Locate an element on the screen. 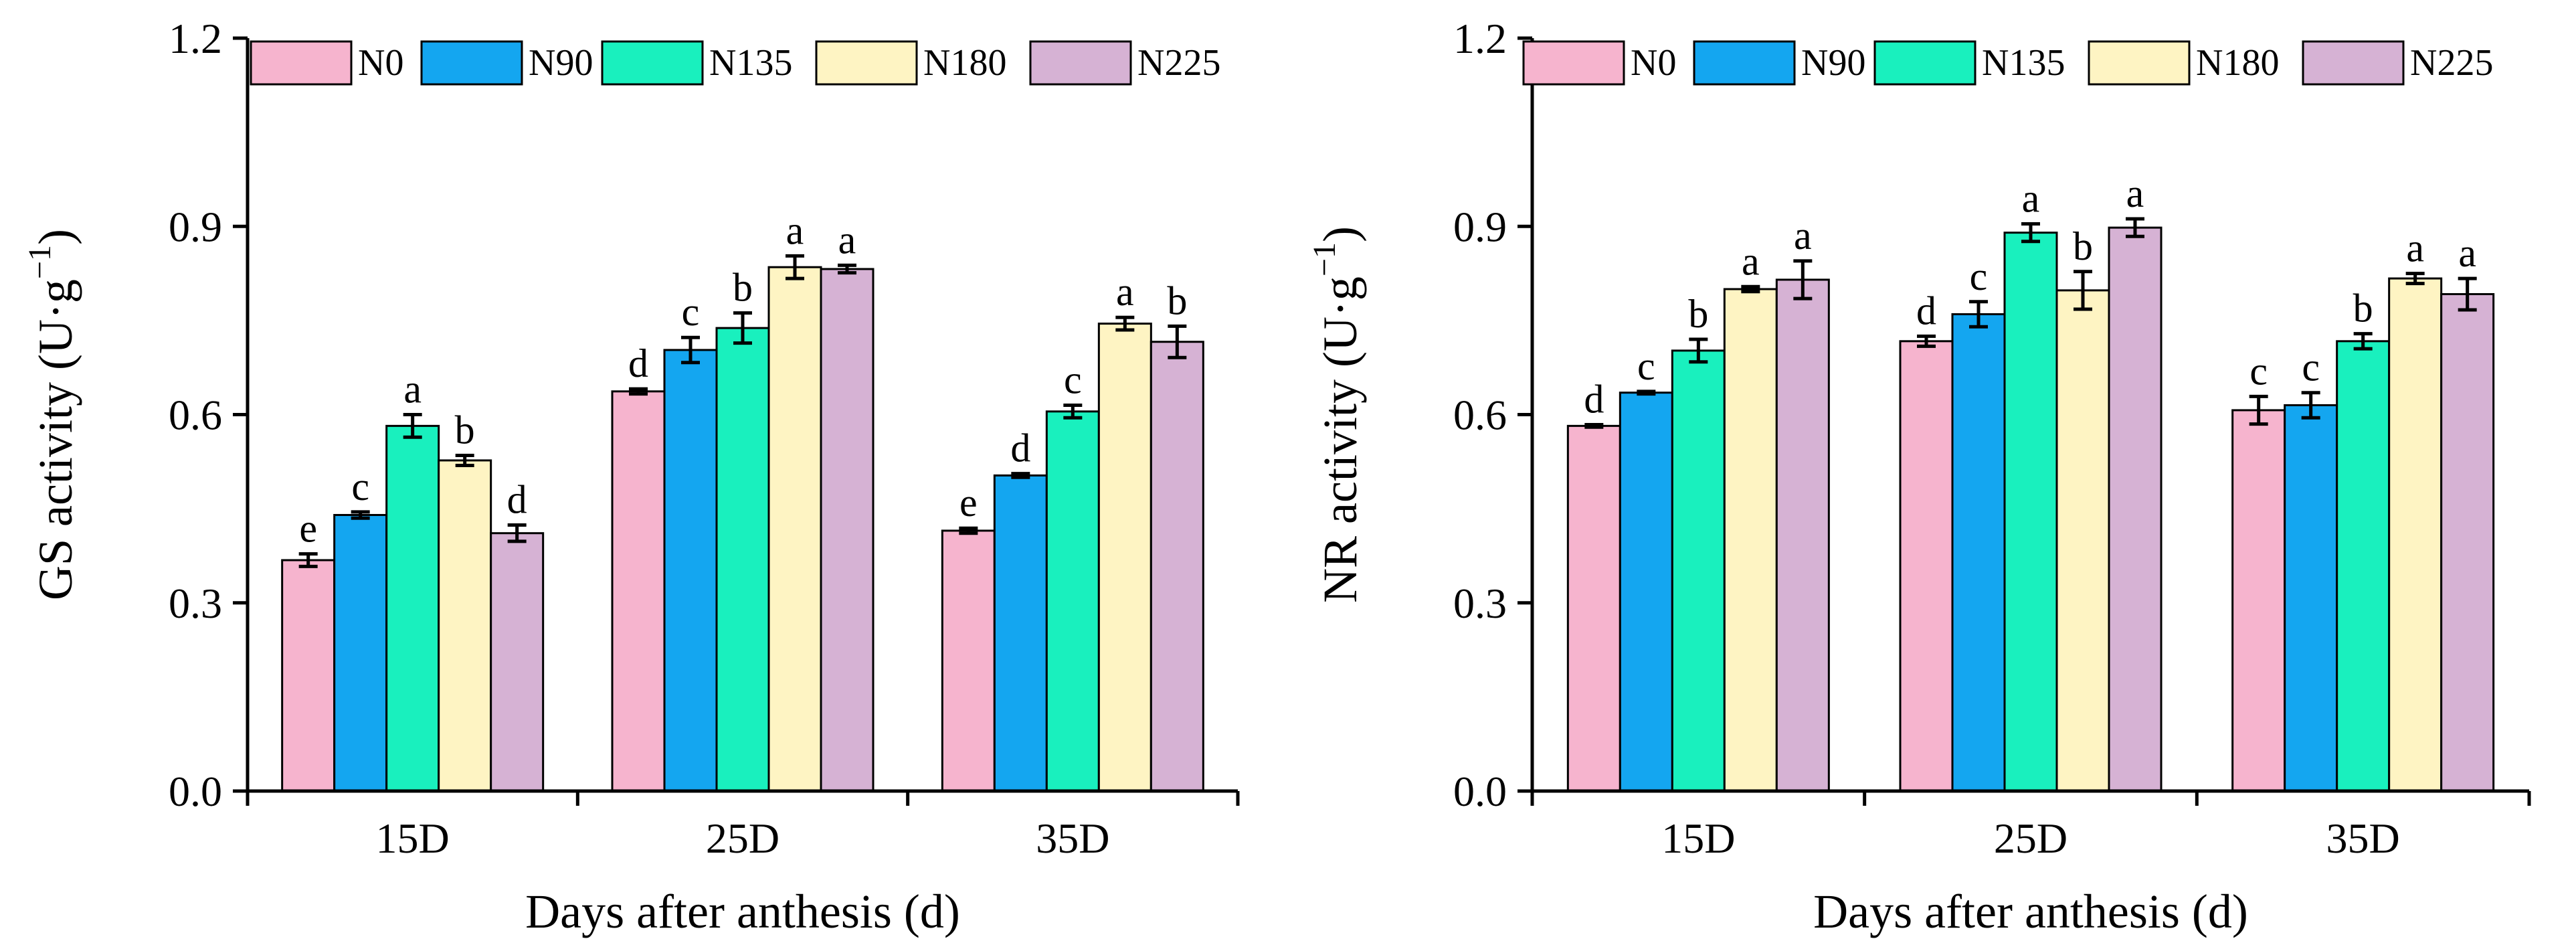 The width and height of the screenshot is (2576, 951). legend-item-n225: N225 is located at coordinates (2397, 63).